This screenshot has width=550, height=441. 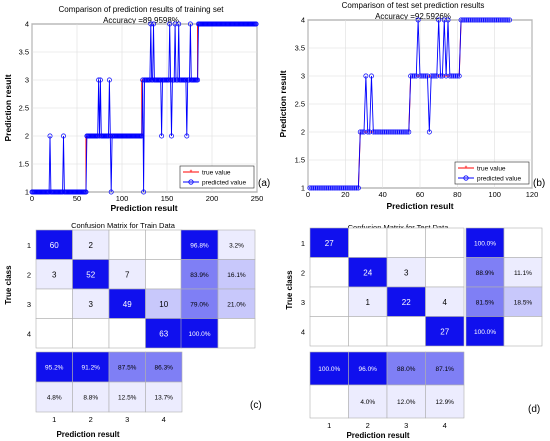 What do you see at coordinates (191, 173) in the screenshot?
I see `panel-a-legend-true-marker: *` at bounding box center [191, 173].